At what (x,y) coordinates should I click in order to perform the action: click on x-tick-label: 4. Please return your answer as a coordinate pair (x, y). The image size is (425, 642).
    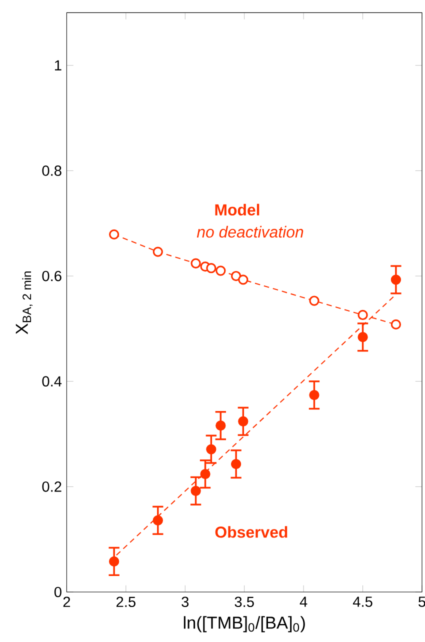
    Looking at the image, I should click on (304, 601).